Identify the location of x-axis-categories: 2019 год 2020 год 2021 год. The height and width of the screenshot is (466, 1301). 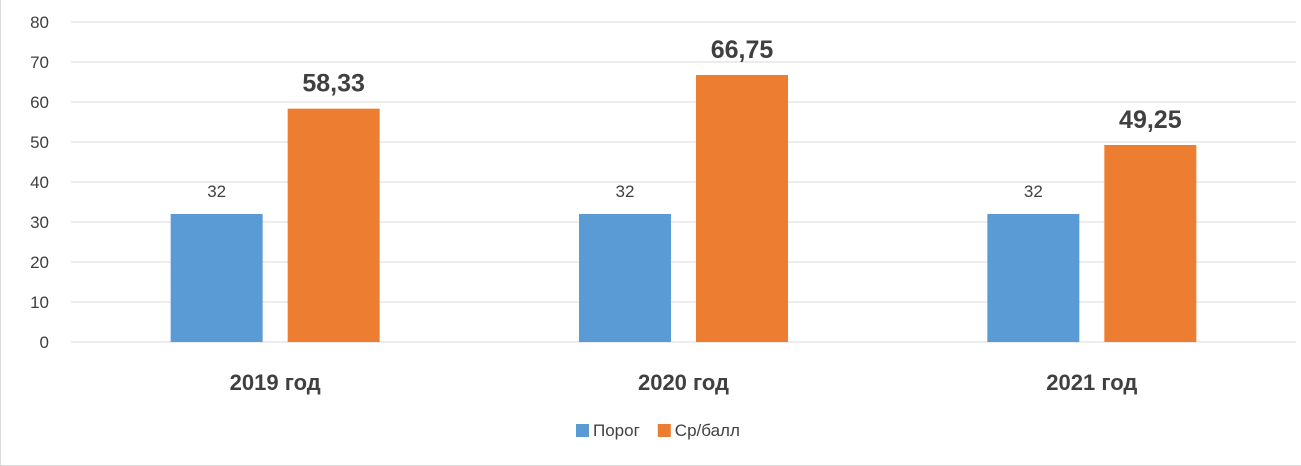
(684, 382).